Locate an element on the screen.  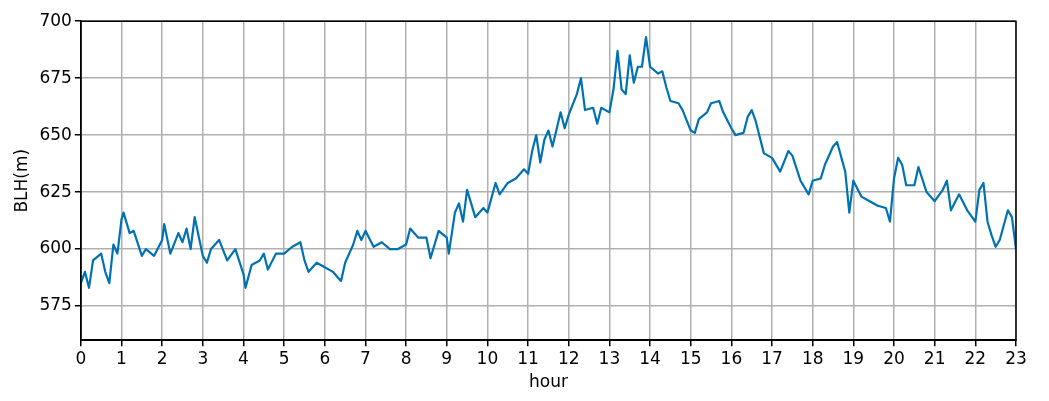
x-tick-label: 11 is located at coordinates (528, 357).